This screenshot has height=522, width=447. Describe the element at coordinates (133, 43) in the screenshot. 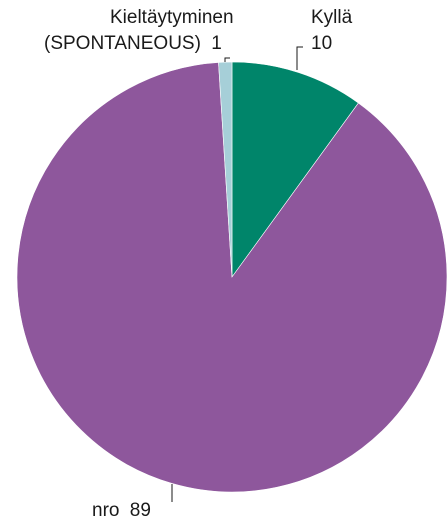

I see `slice-label-kieltaytyminen-line2: (SPONTANEOUS) 1` at that location.